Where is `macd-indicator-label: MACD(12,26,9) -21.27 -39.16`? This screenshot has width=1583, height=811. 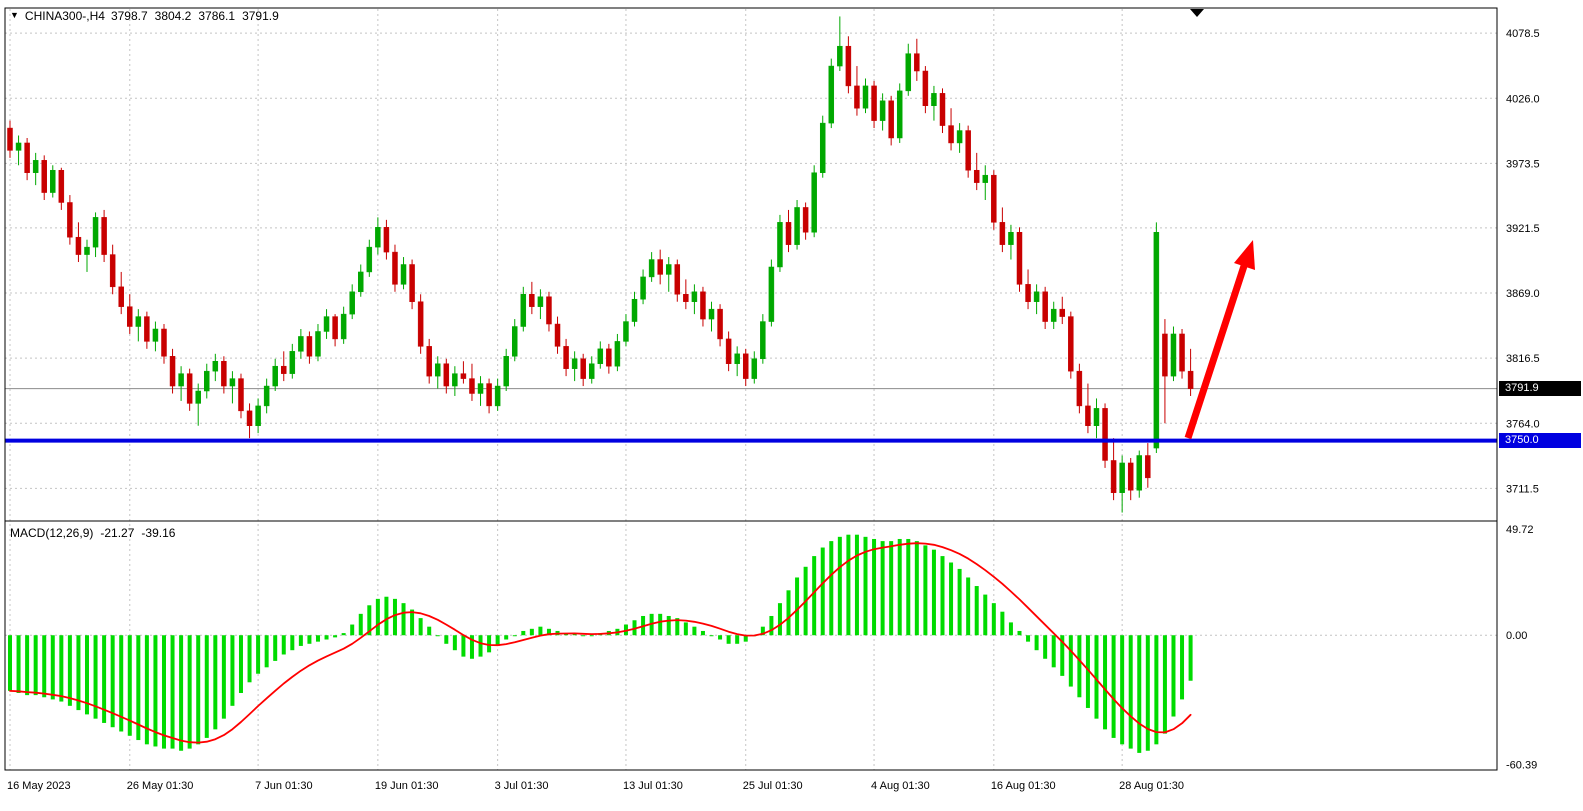
macd-indicator-label: MACD(12,26,9) -21.27 -39.16 is located at coordinates (92, 533).